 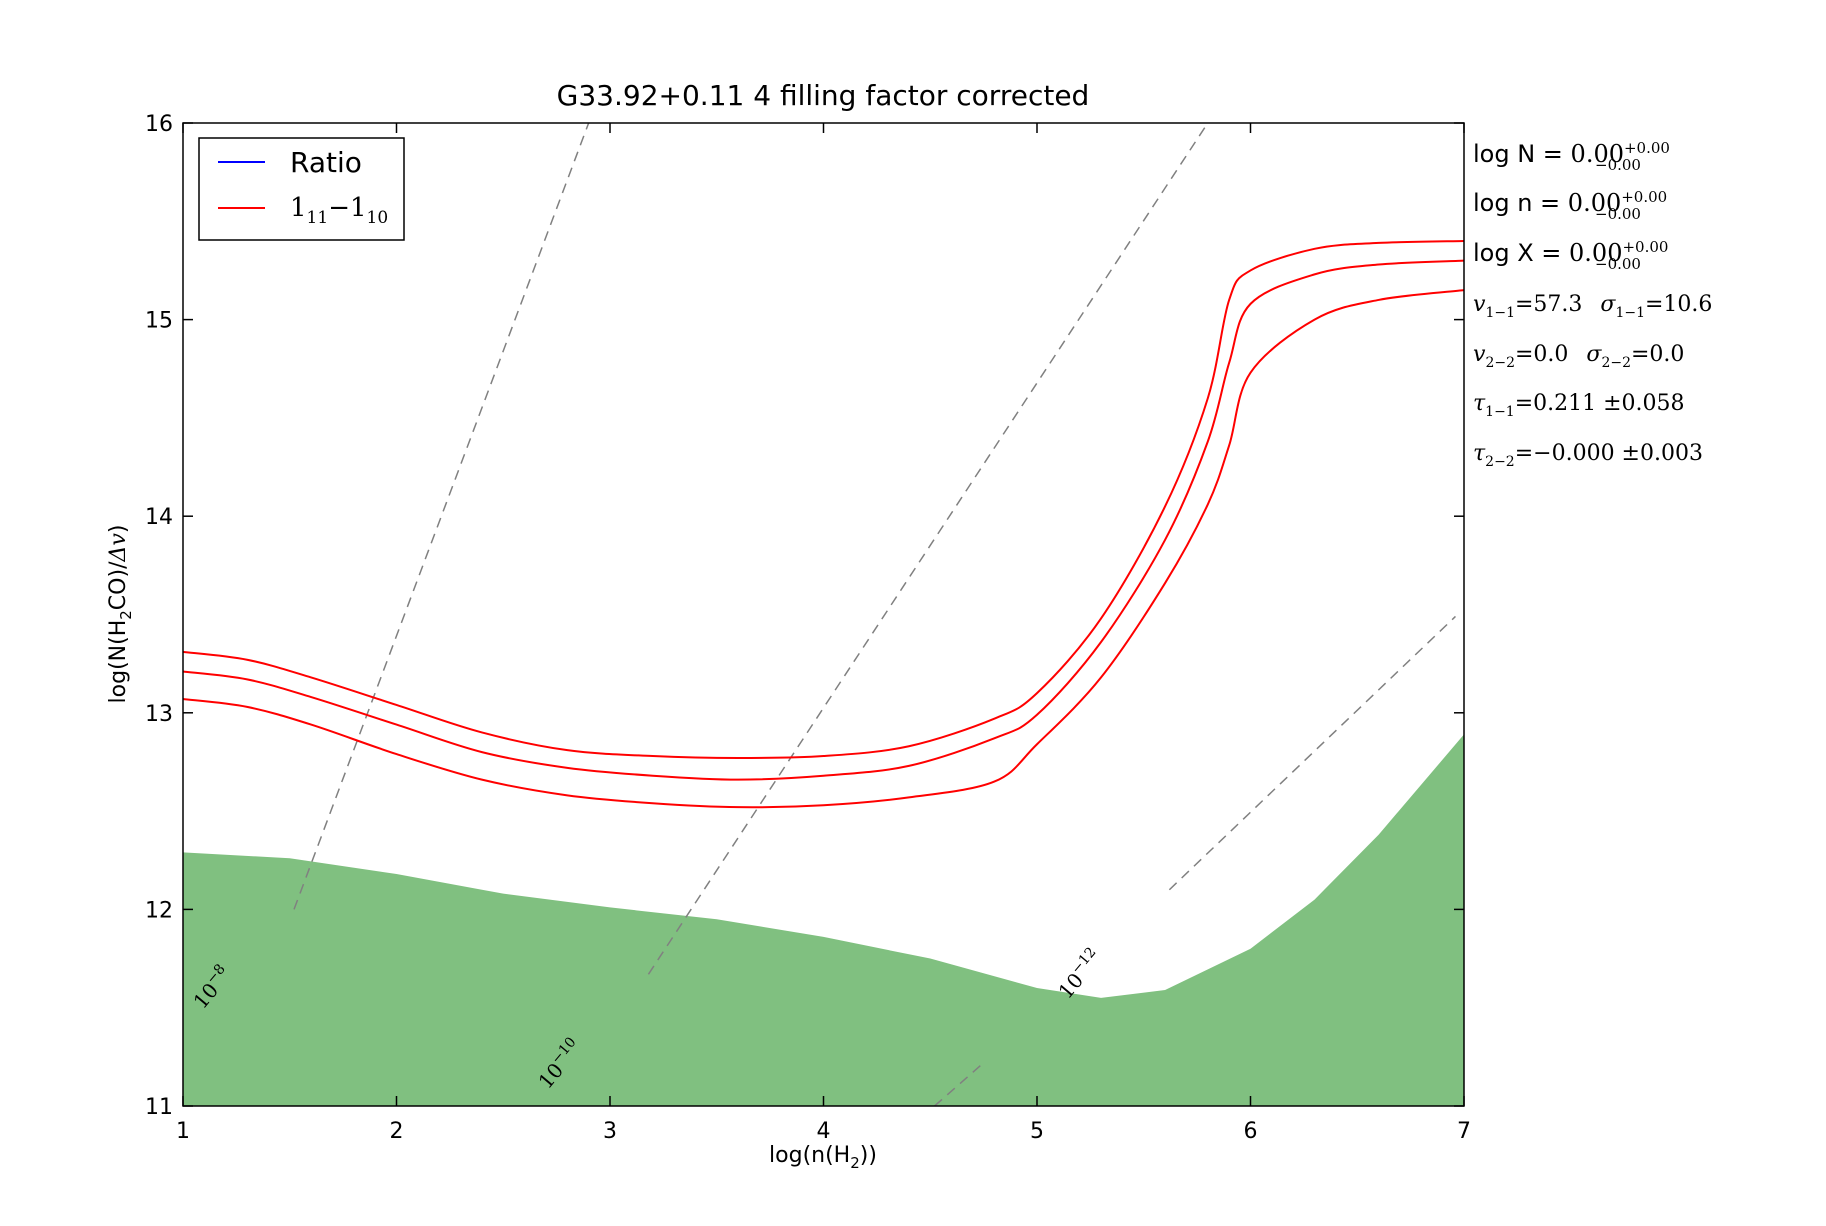 I want to click on x-tick-label: 4, so click(x=824, y=1131).